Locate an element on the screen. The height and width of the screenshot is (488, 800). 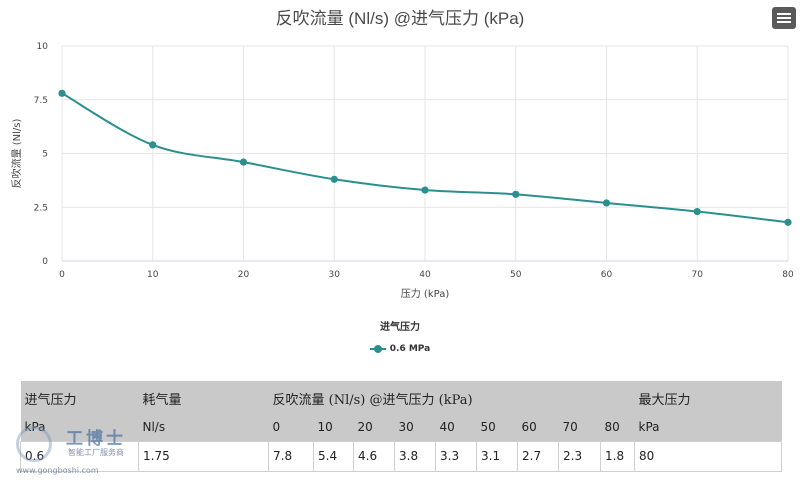
hamburger-icon is located at coordinates (784, 18).